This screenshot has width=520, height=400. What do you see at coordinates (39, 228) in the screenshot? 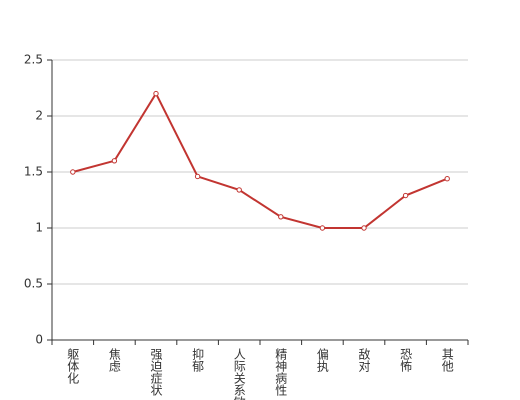
I see `y-tick-label: 1` at bounding box center [39, 228].